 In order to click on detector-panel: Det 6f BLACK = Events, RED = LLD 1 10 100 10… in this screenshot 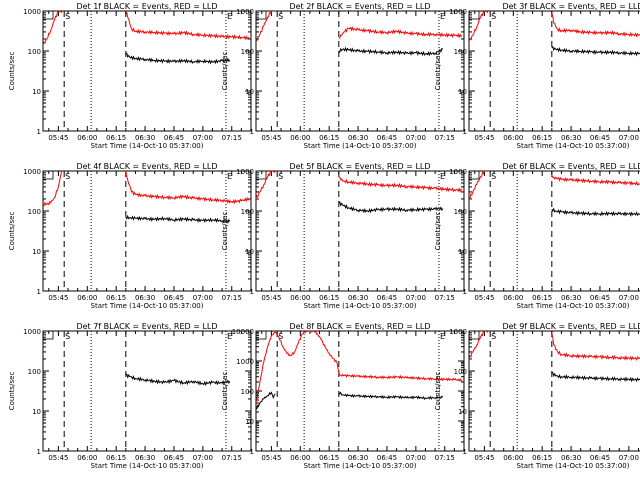, I will do `click(537, 236)`.